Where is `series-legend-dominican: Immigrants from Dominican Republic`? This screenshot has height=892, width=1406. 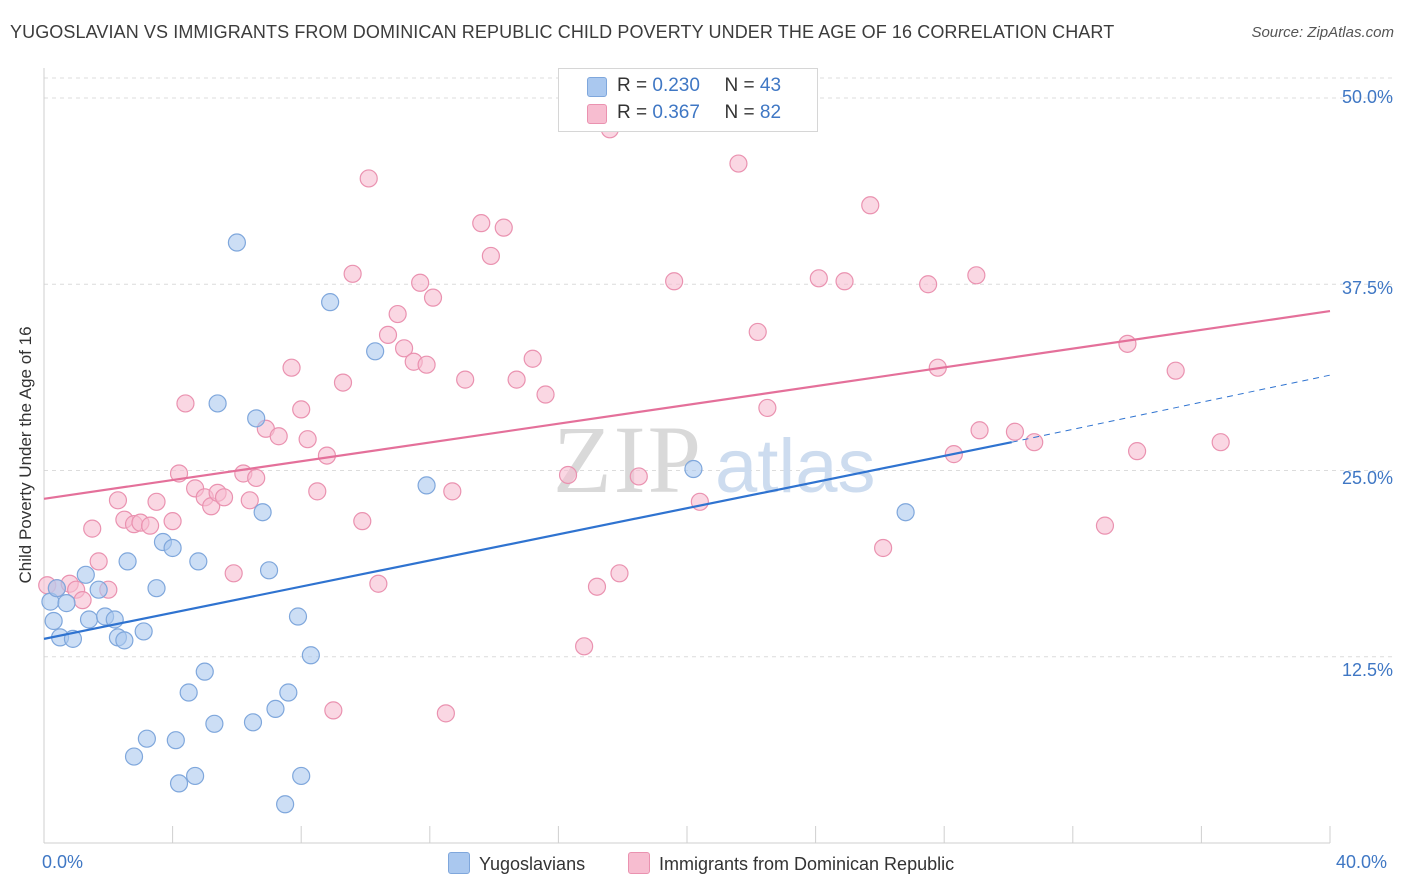 series-legend-dominican: Immigrants from Dominican Republic is located at coordinates (791, 863).